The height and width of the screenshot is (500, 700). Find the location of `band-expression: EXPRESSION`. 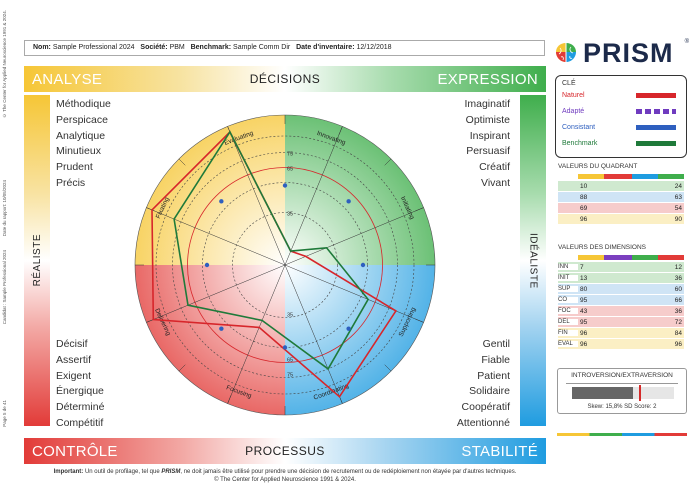

band-expression: EXPRESSION is located at coordinates (487, 79).